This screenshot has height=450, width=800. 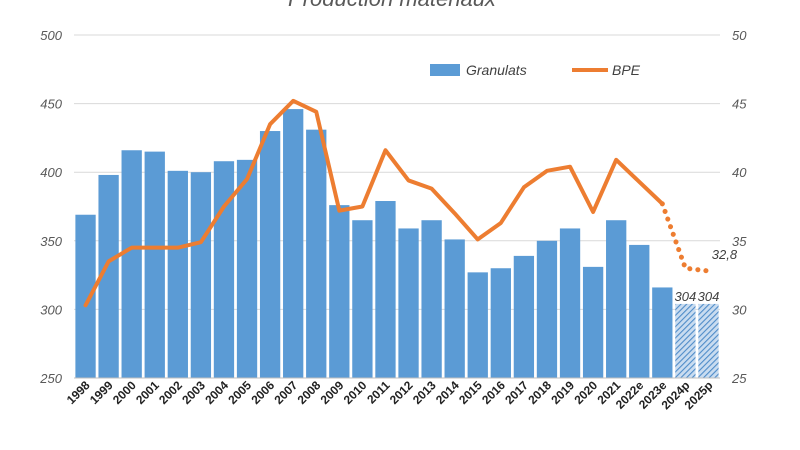 I want to click on x-tick-label: 2000, so click(x=124, y=392).